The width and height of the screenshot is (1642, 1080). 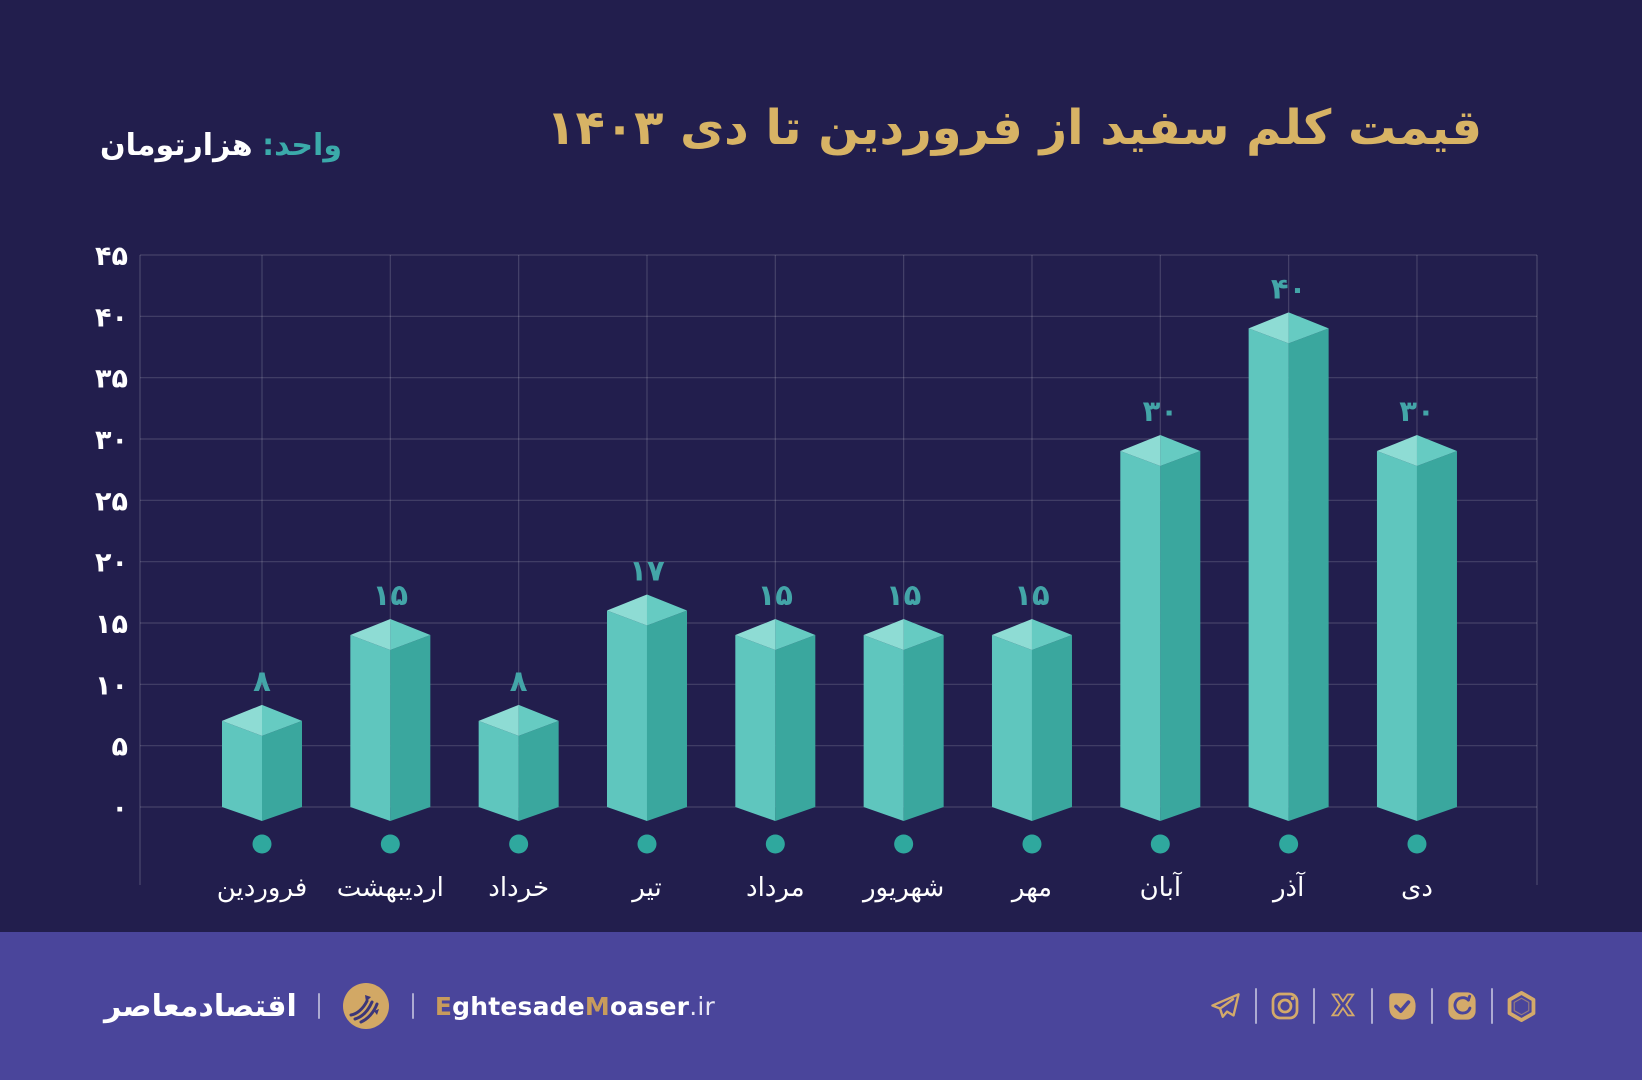 What do you see at coordinates (1161, 887) in the screenshot?
I see `month-label-7: آبان` at bounding box center [1161, 887].